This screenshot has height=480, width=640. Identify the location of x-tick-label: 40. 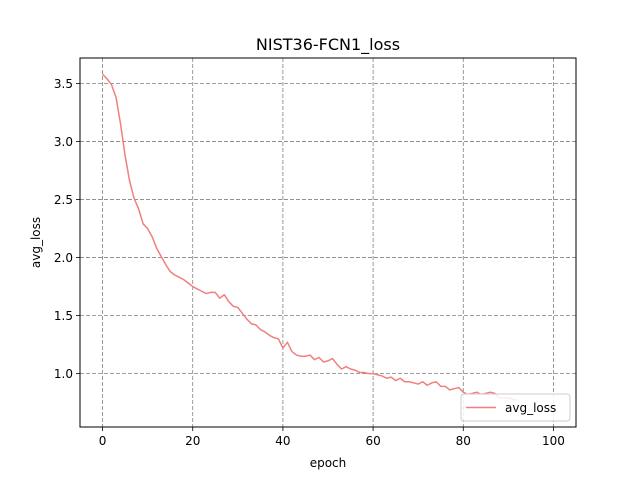
(282, 441).